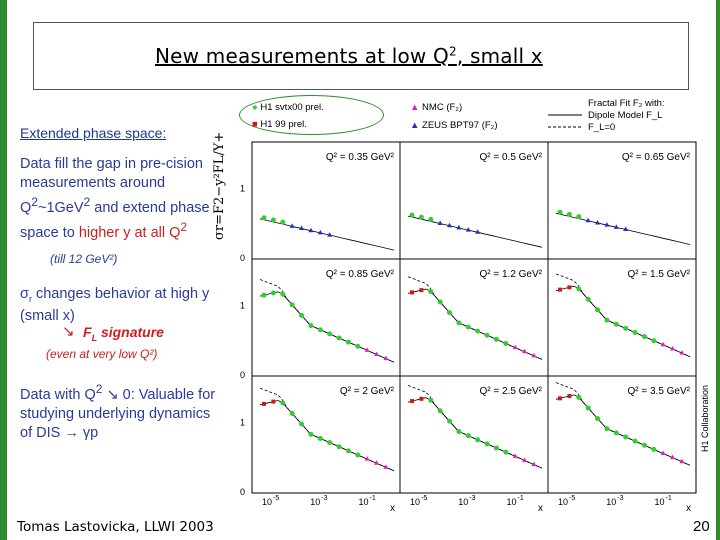 Image resolution: width=720 pixels, height=540 pixels. I want to click on legend-fit-fl0: F_L=0, so click(602, 127).